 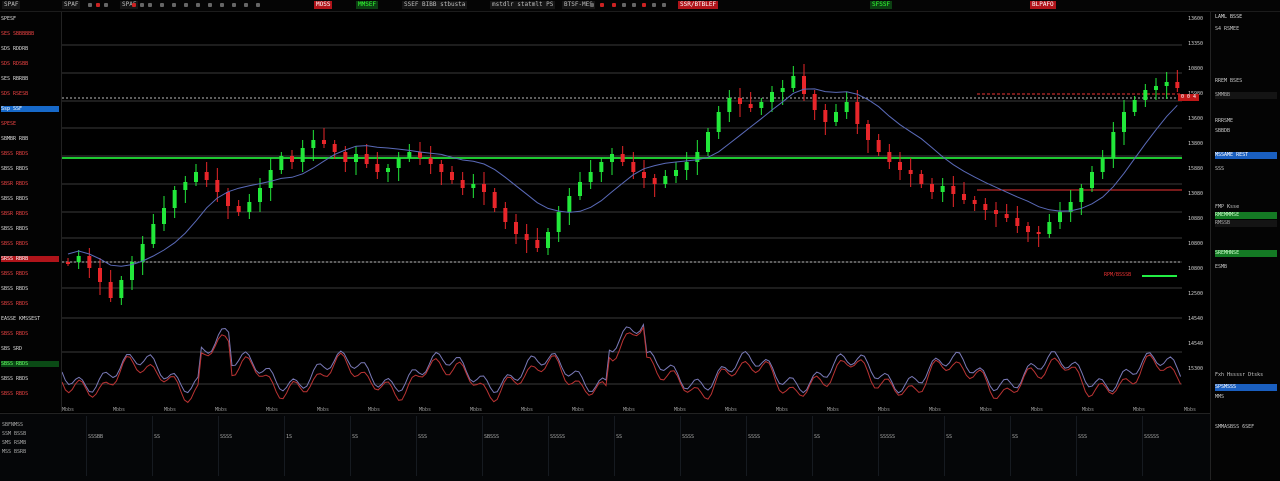 What do you see at coordinates (1246, 215) in the screenshot?
I see `order-panel-row: RMEMMMSE` at bounding box center [1246, 215].